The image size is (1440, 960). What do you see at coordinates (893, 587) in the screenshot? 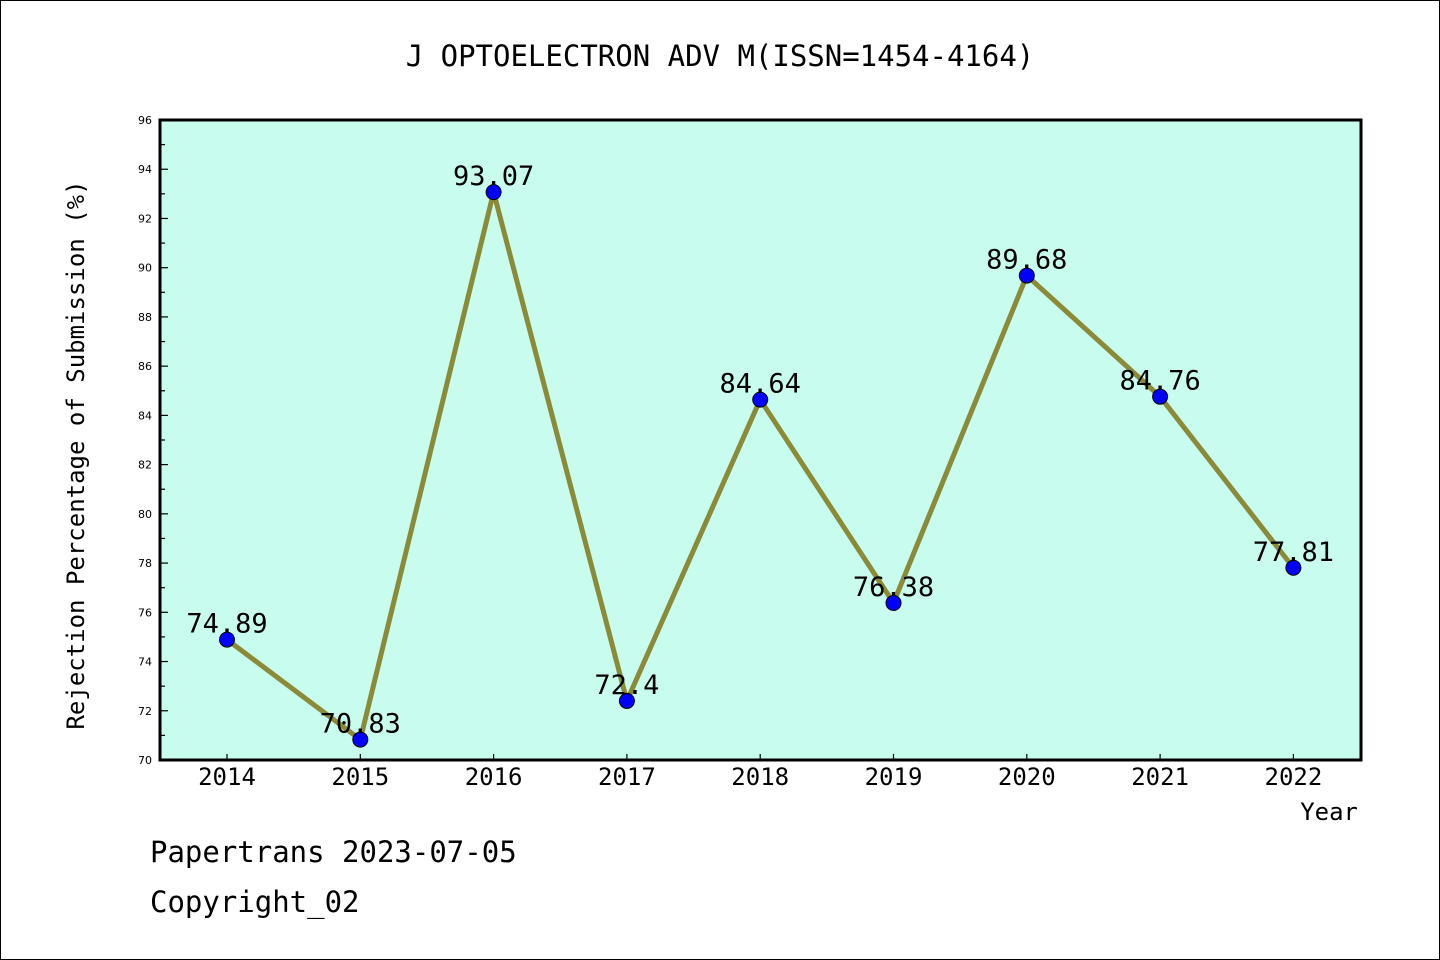
I see `data-label: 76.38` at bounding box center [893, 587].